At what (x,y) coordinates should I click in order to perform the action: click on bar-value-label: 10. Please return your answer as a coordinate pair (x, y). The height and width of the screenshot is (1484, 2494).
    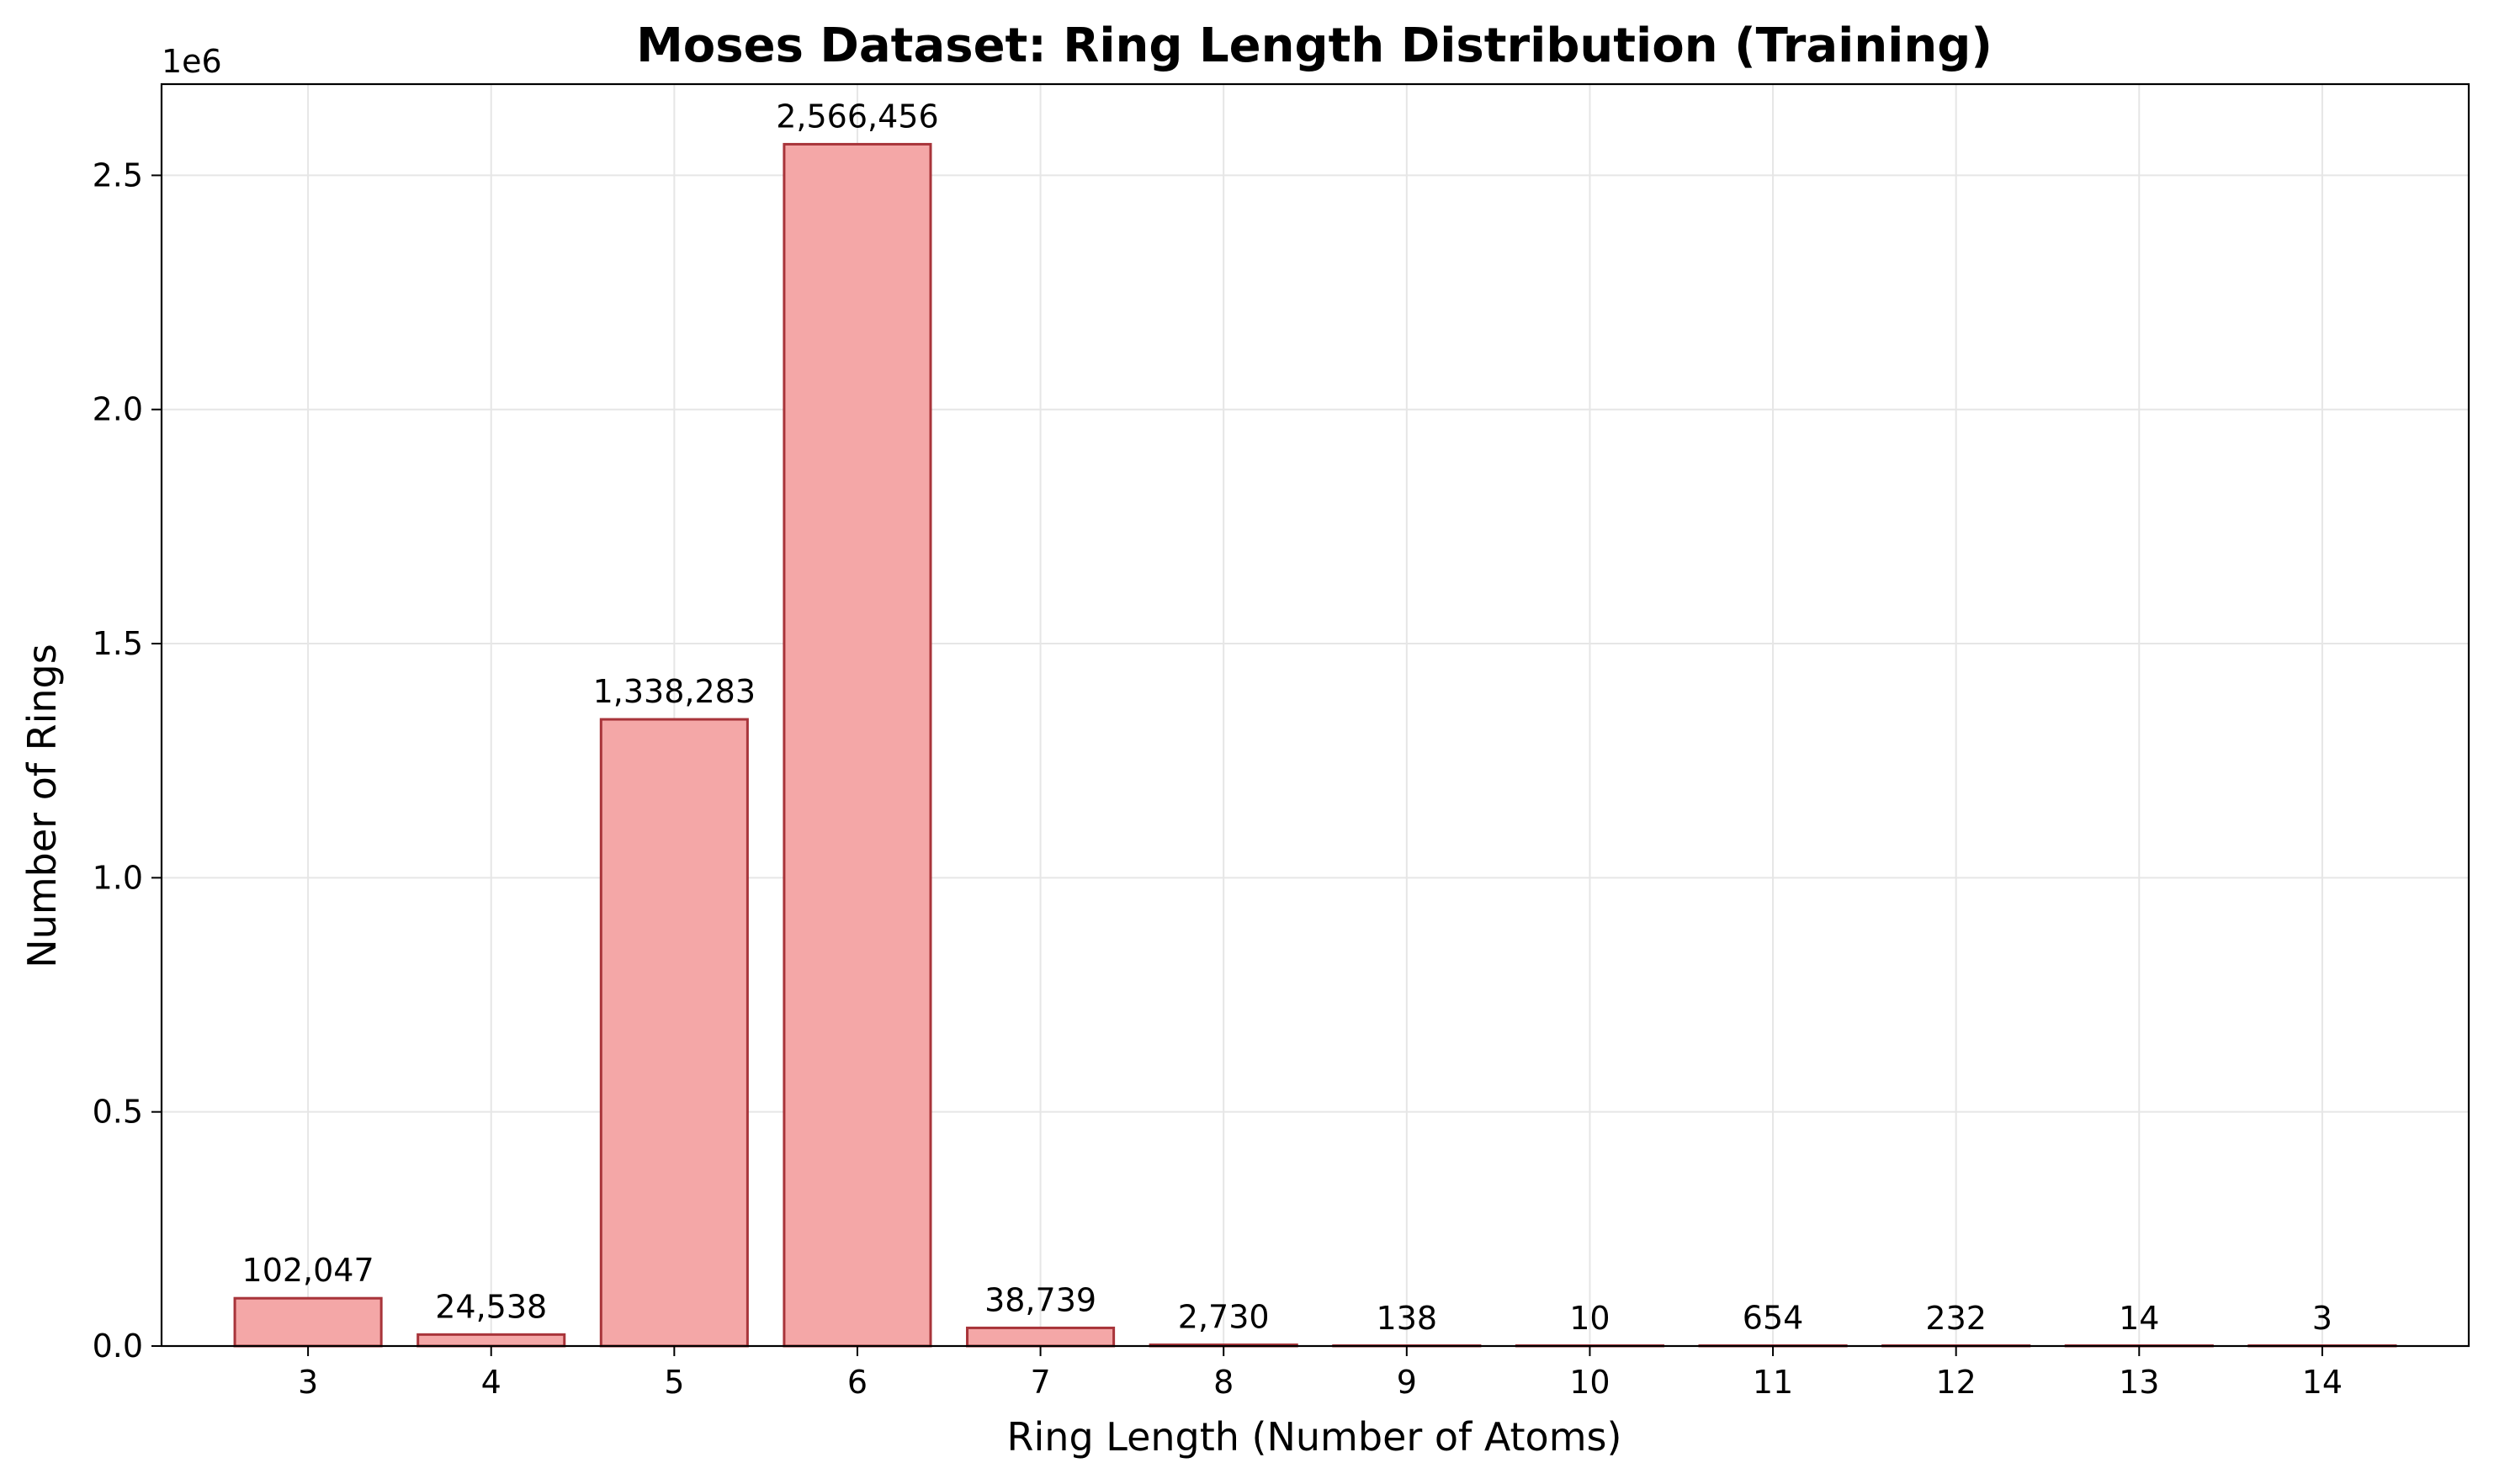
    Looking at the image, I should click on (1589, 1318).